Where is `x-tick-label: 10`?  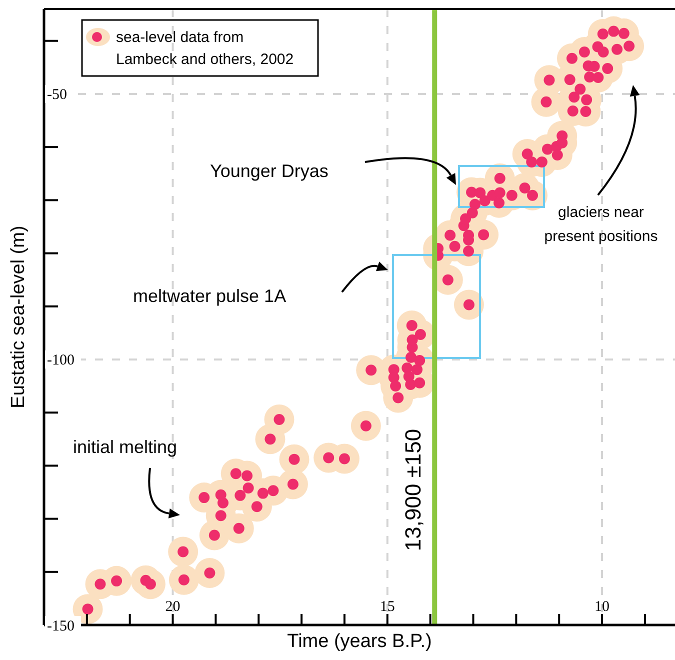 x-tick-label: 10 is located at coordinates (602, 607).